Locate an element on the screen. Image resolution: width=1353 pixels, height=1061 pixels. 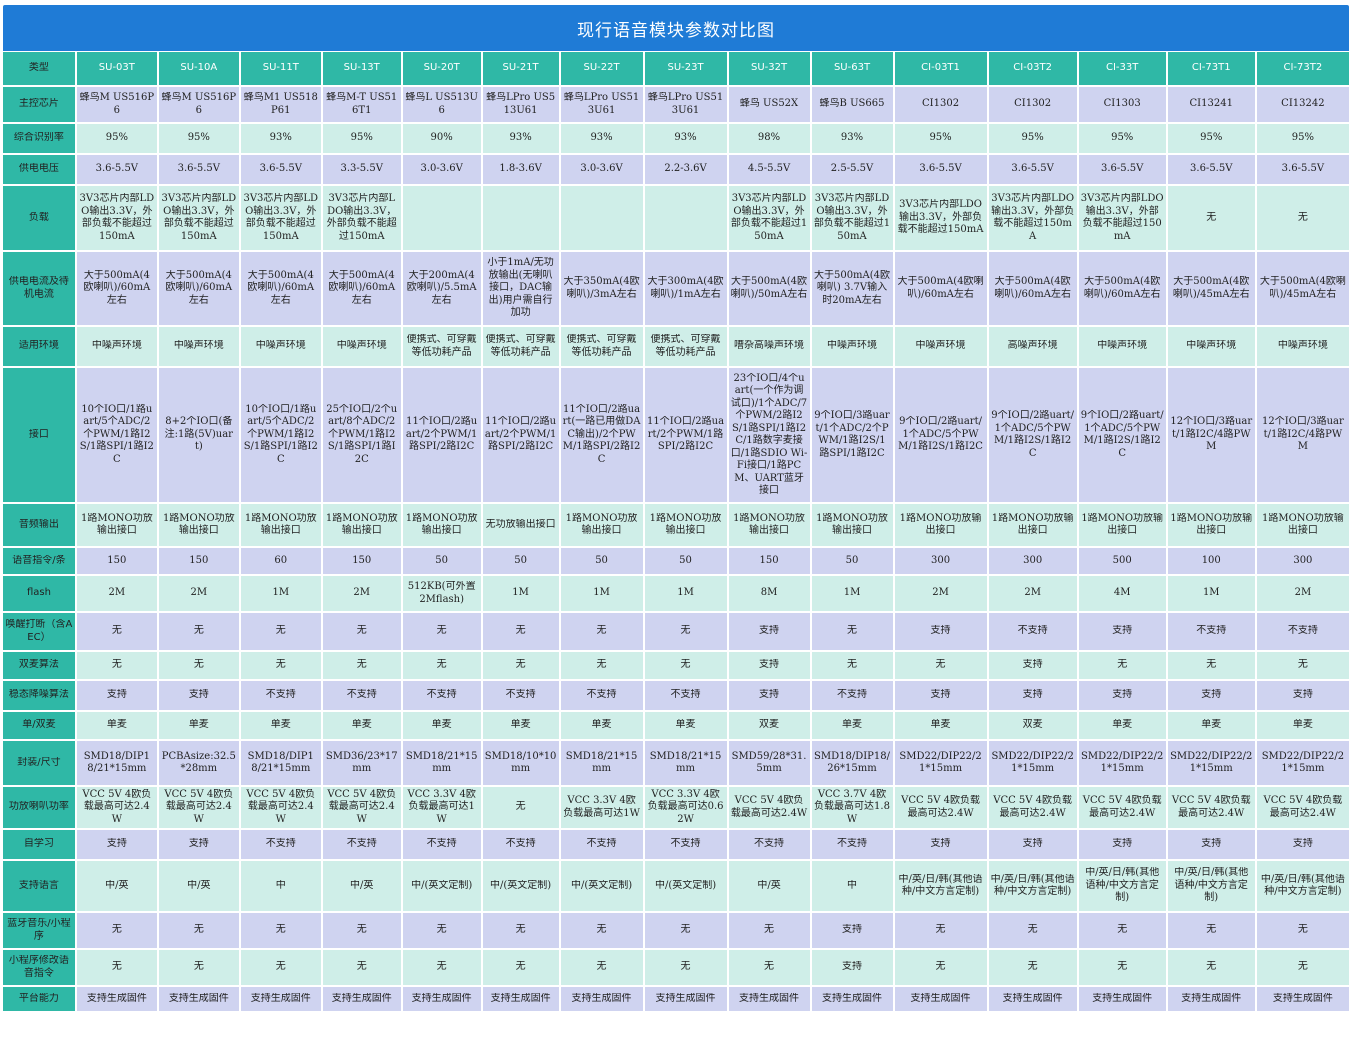
table-cell: 单麦 is located at coordinates (441, 725).